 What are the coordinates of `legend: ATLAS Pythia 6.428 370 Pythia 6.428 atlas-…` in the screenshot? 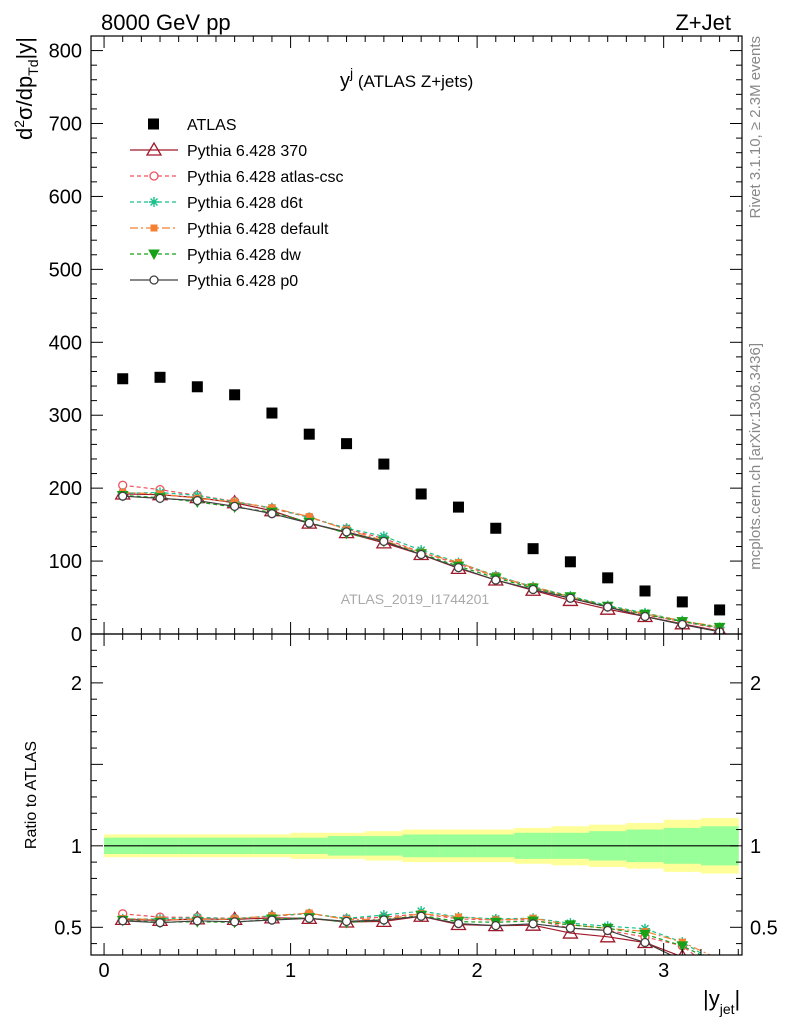 It's located at (237, 203).